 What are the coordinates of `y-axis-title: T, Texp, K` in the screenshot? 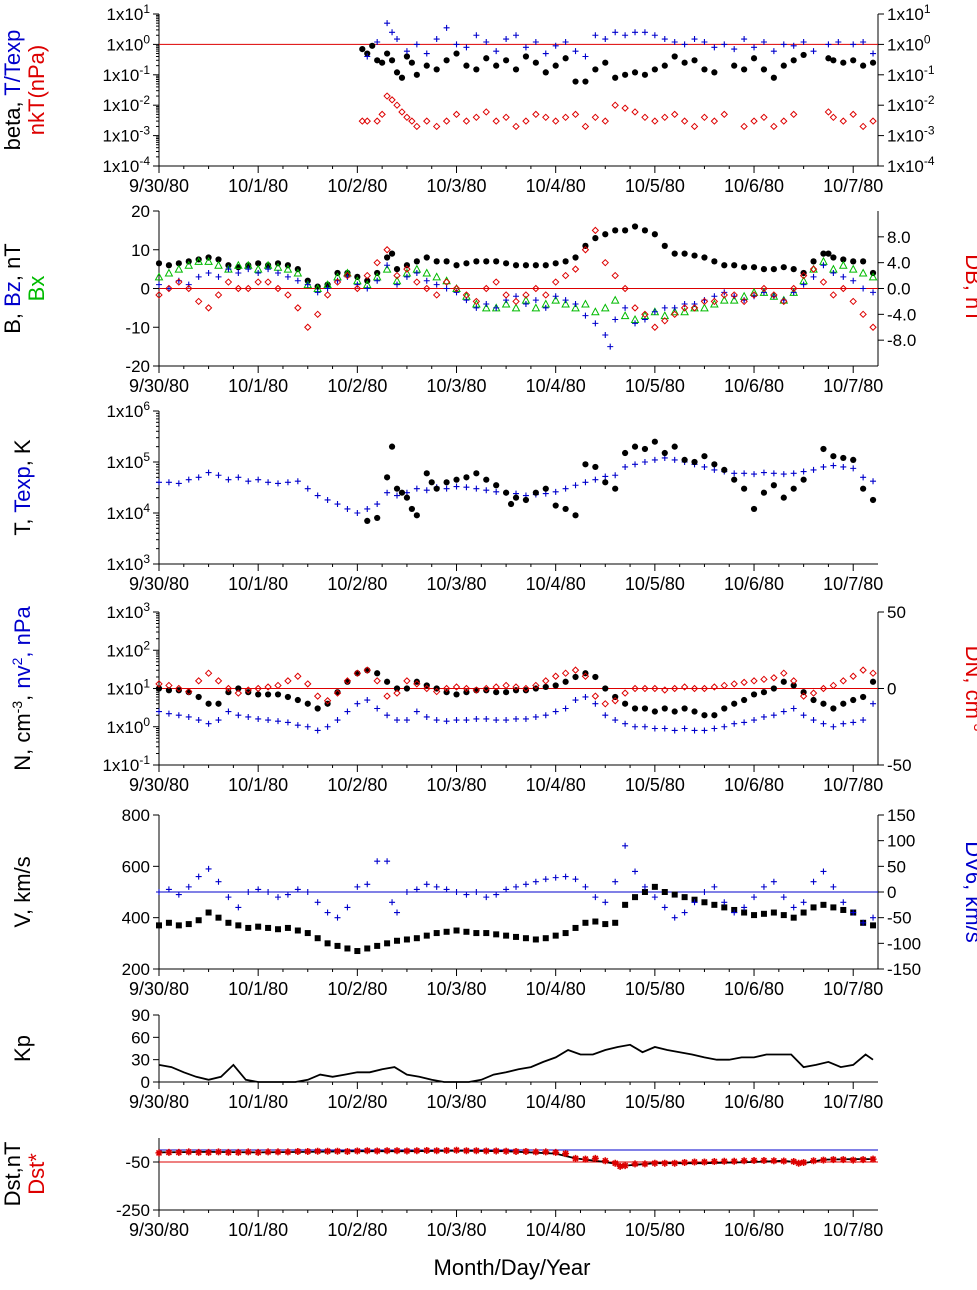 It's located at (22, 487).